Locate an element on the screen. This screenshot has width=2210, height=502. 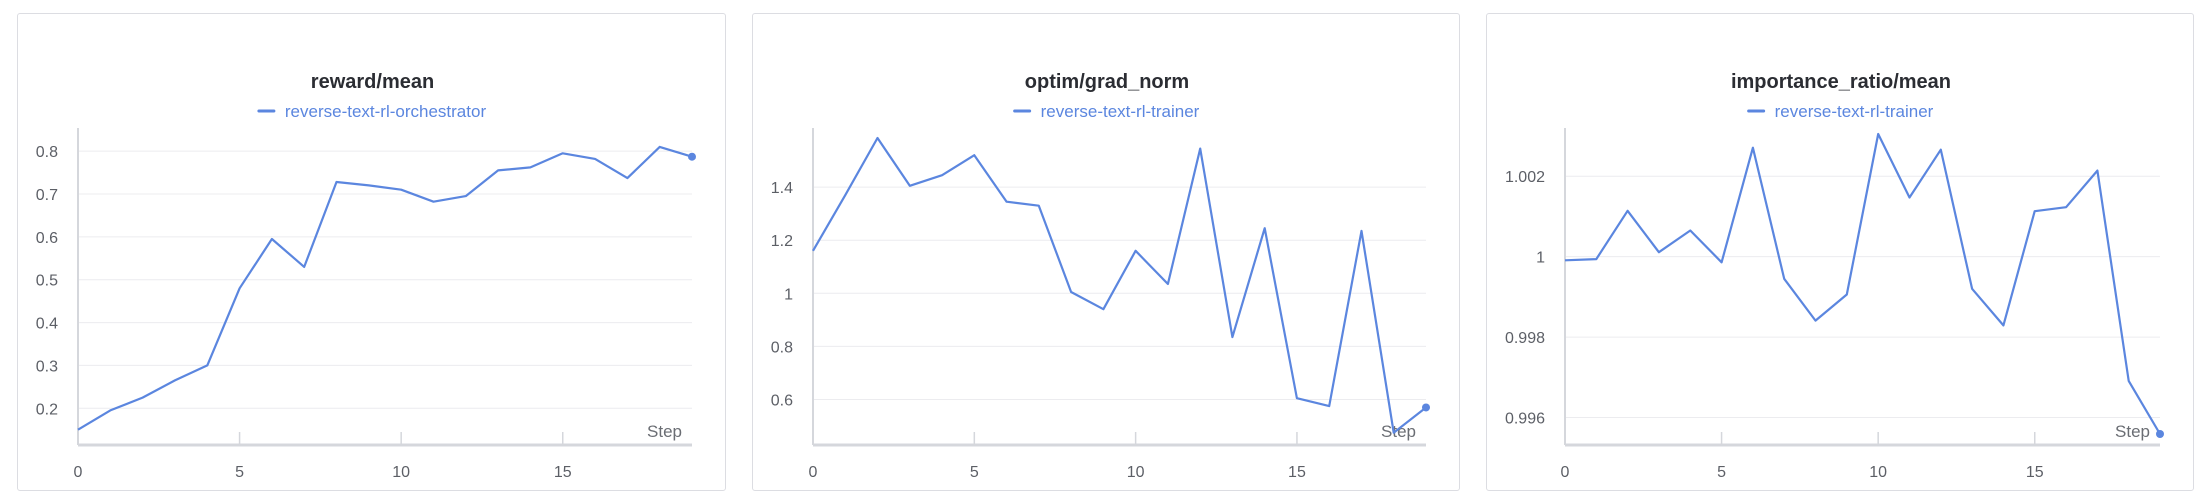
chart-title: optim/grad_norm is located at coordinates (1107, 82).